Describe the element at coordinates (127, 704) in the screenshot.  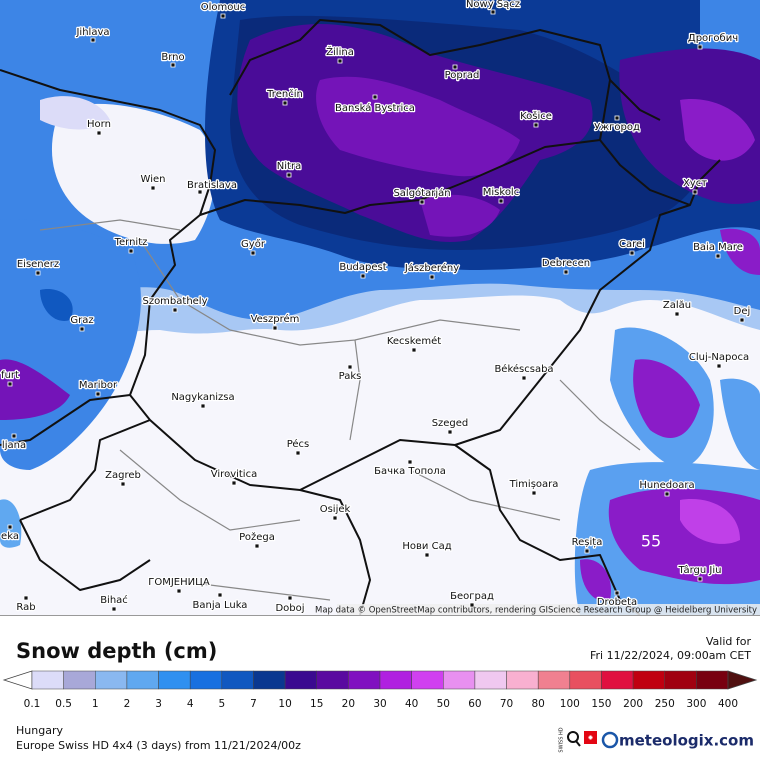
I see `colorbar-tick-label: 2` at that location.